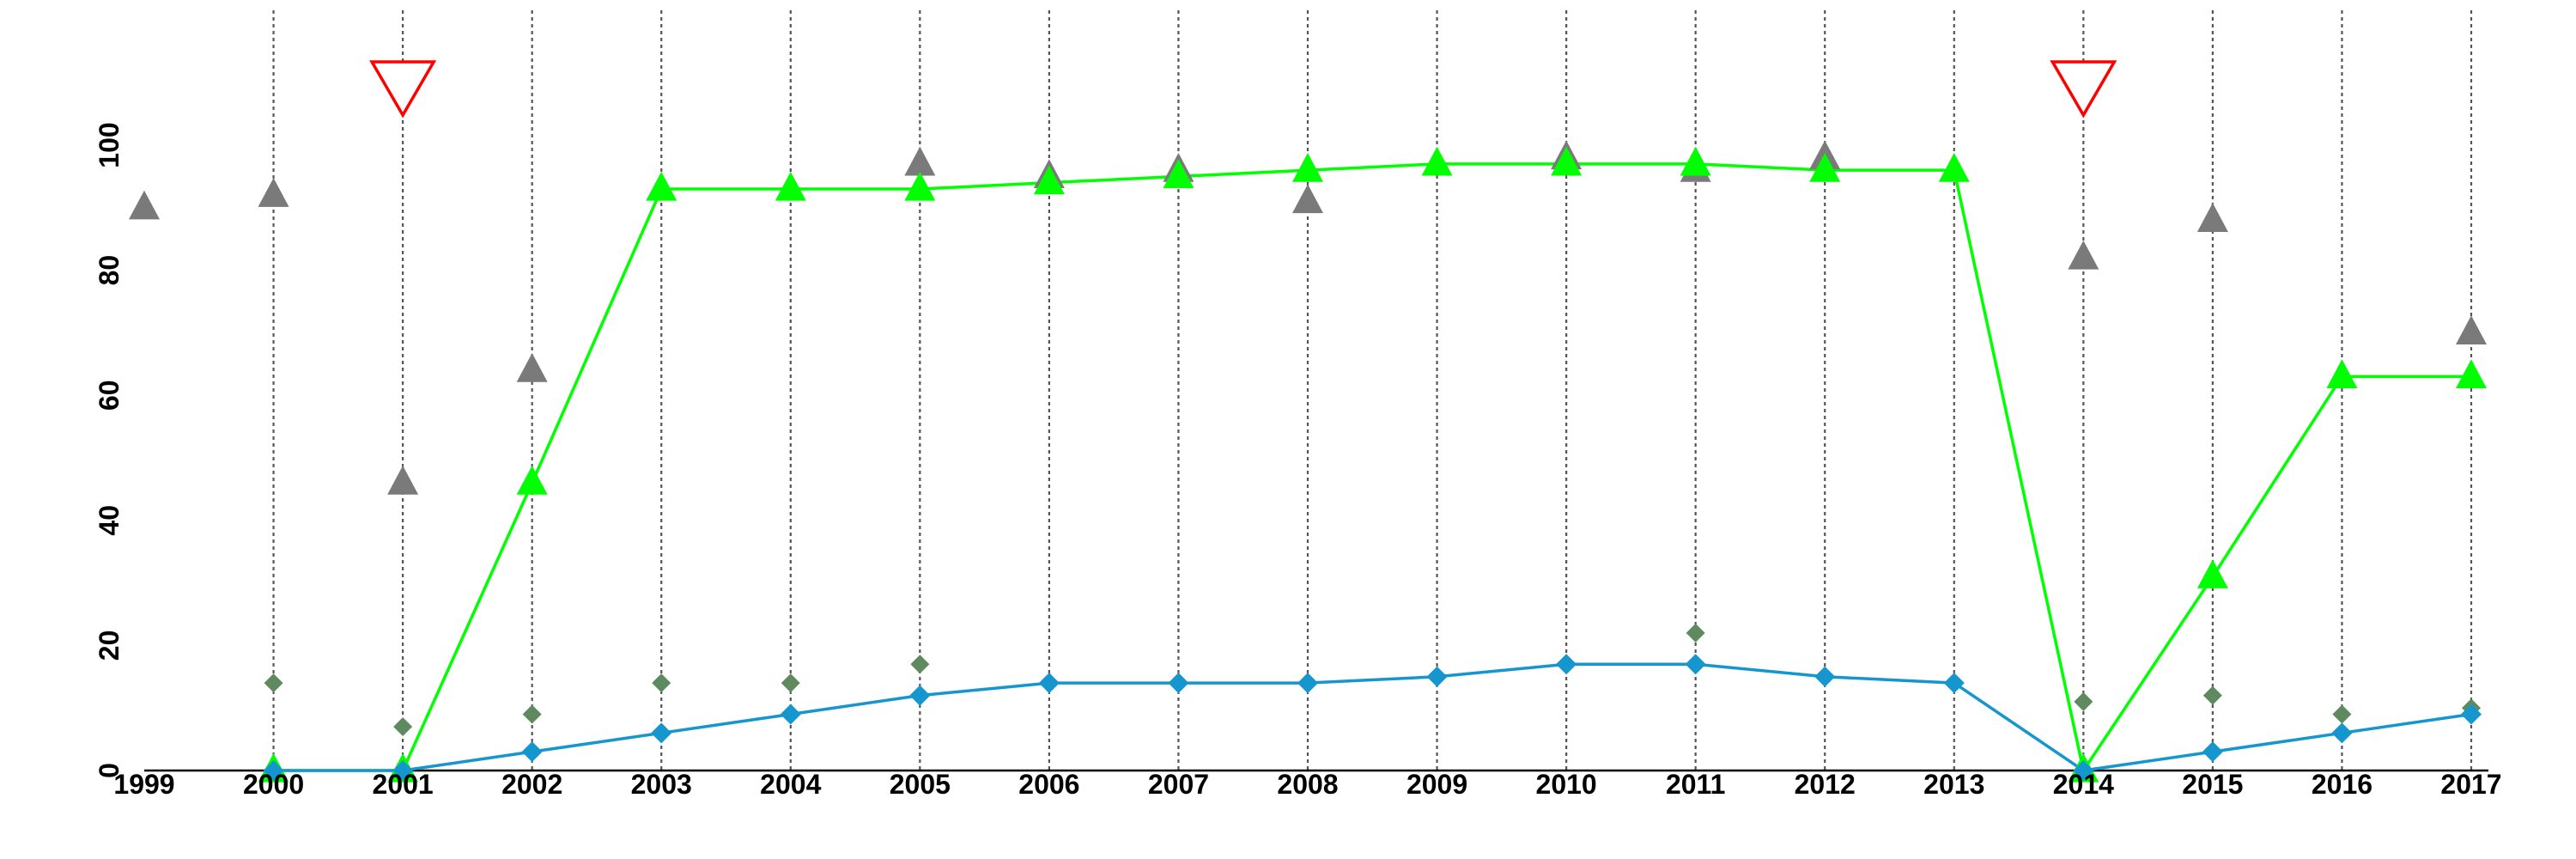 Image resolution: width=2576 pixels, height=859 pixels. What do you see at coordinates (273, 784) in the screenshot?
I see `x-tick-label: 2000` at bounding box center [273, 784].